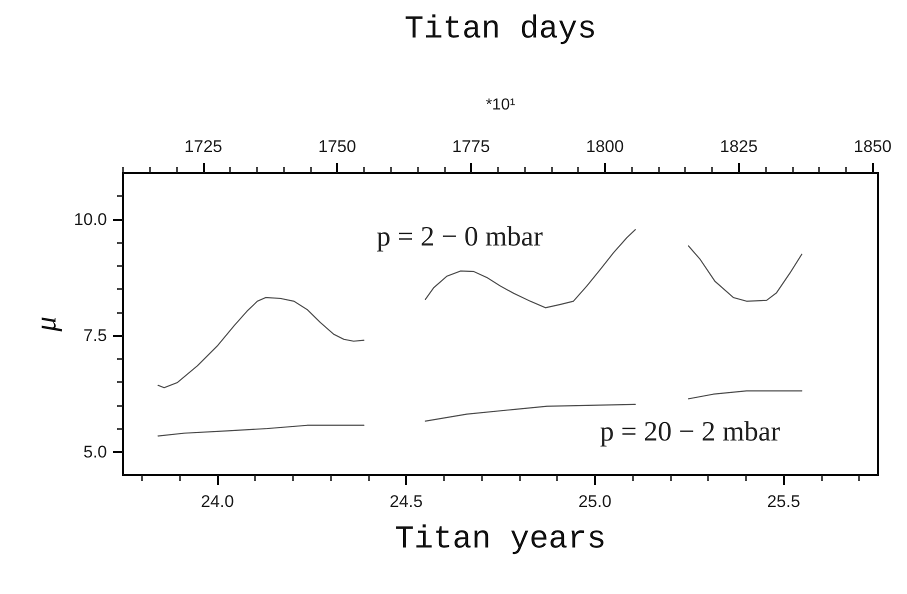  What do you see at coordinates (90, 219) in the screenshot?
I see `y-tick-label: 10.0` at bounding box center [90, 219].